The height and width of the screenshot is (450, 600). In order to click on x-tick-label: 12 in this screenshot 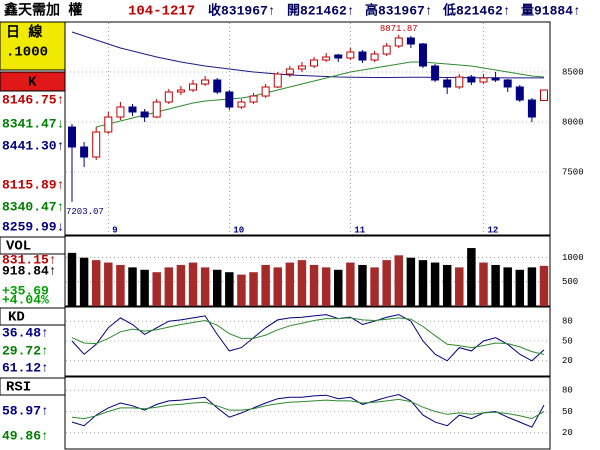, I will do `click(492, 230)`.